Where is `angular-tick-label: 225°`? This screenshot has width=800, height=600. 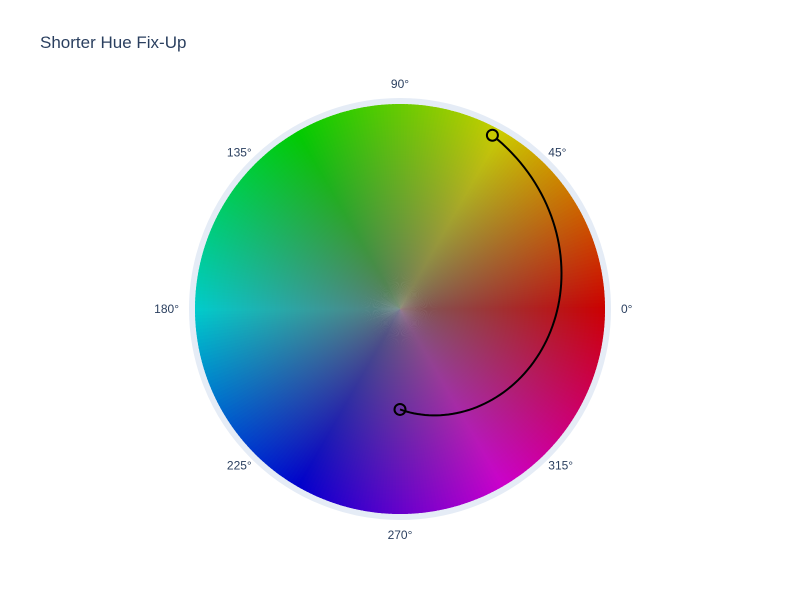
angular-tick-label: 225° is located at coordinates (239, 465).